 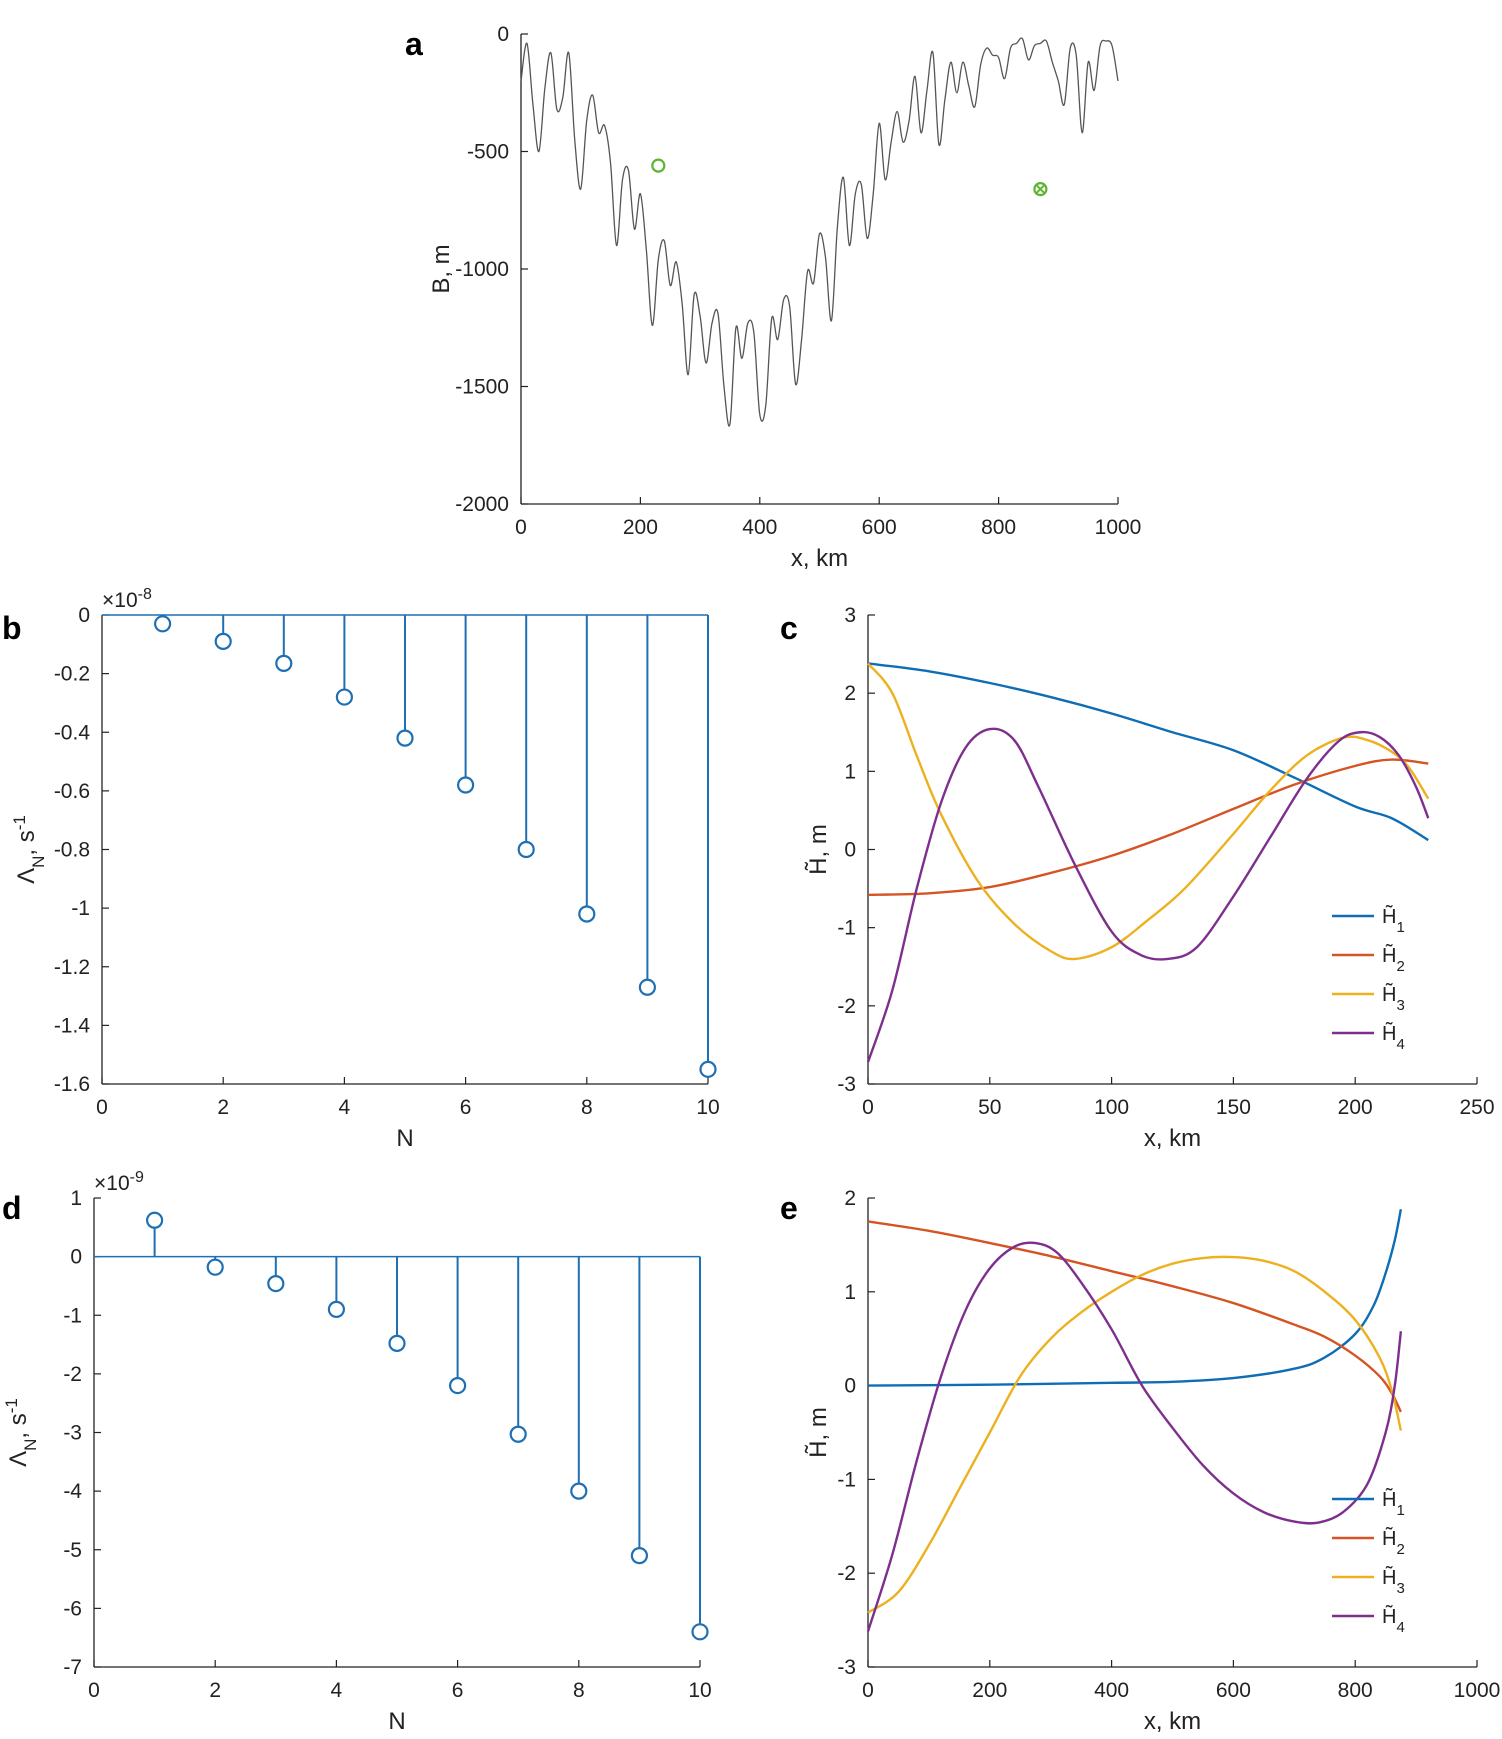 I want to click on y-tick-label: -500, so click(x=488, y=152).